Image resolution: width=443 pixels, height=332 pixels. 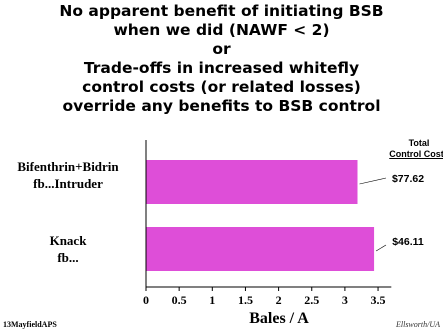 What do you see at coordinates (417, 324) in the screenshot?
I see `footer-author: Ellsworth/UA` at bounding box center [417, 324].